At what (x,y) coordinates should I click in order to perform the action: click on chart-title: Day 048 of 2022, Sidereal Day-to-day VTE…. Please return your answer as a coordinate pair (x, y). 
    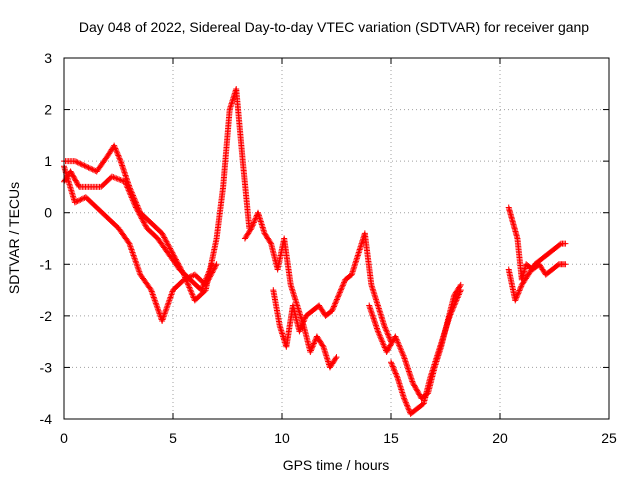
    Looking at the image, I should click on (334, 27).